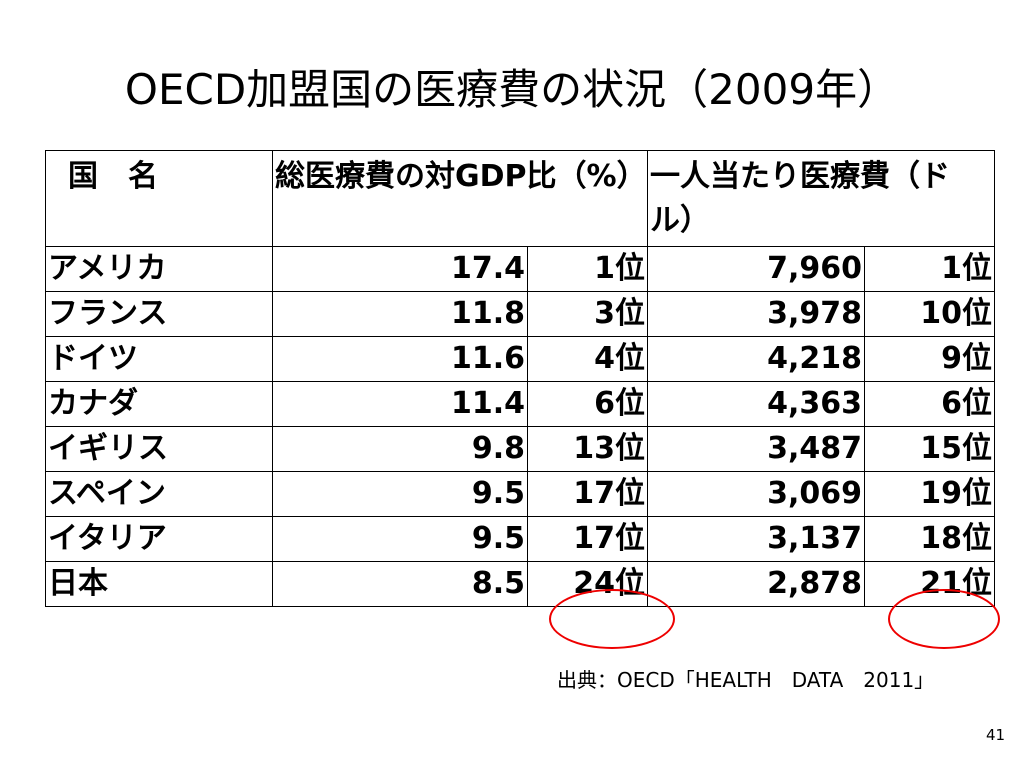 This screenshot has height=768, width=1024. Describe the element at coordinates (996, 735) in the screenshot. I see `page-number: 41` at that location.